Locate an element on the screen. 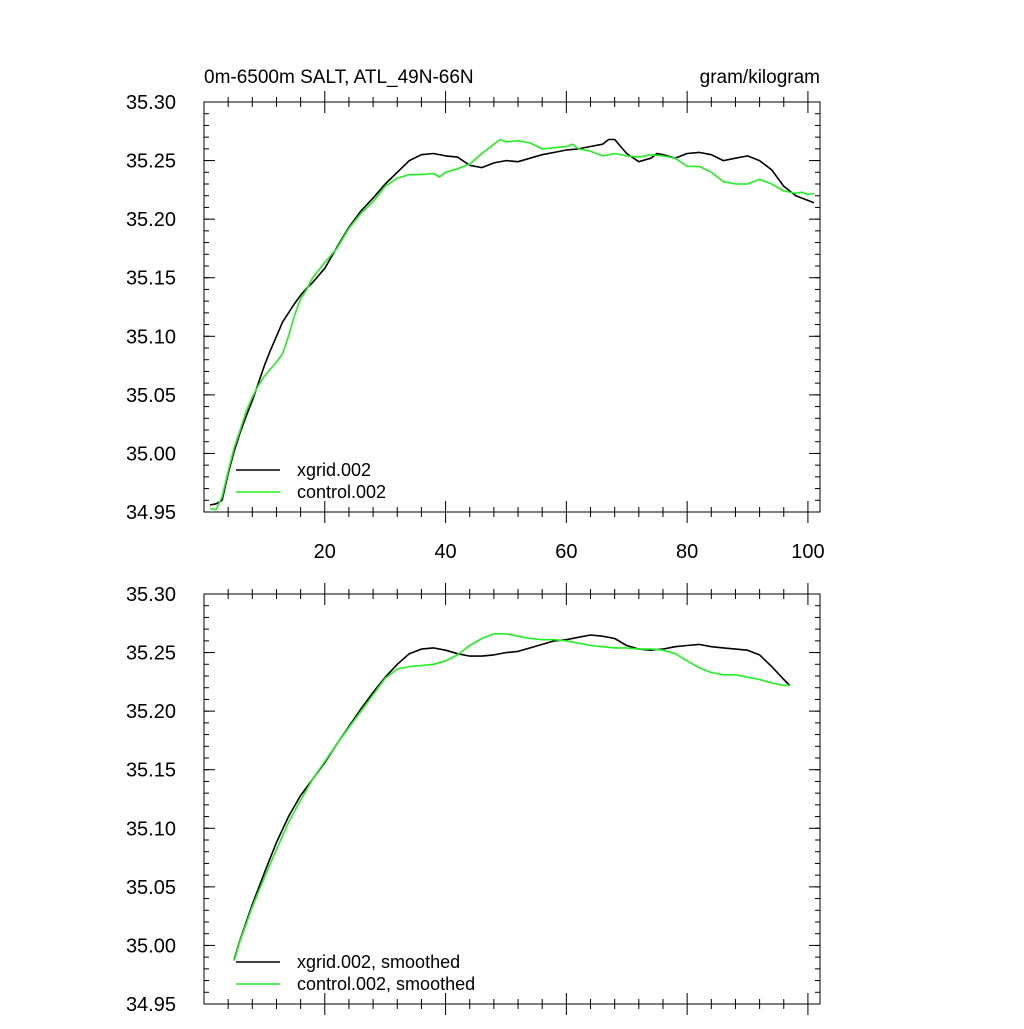  legend-label: control.002 is located at coordinates (341, 492).